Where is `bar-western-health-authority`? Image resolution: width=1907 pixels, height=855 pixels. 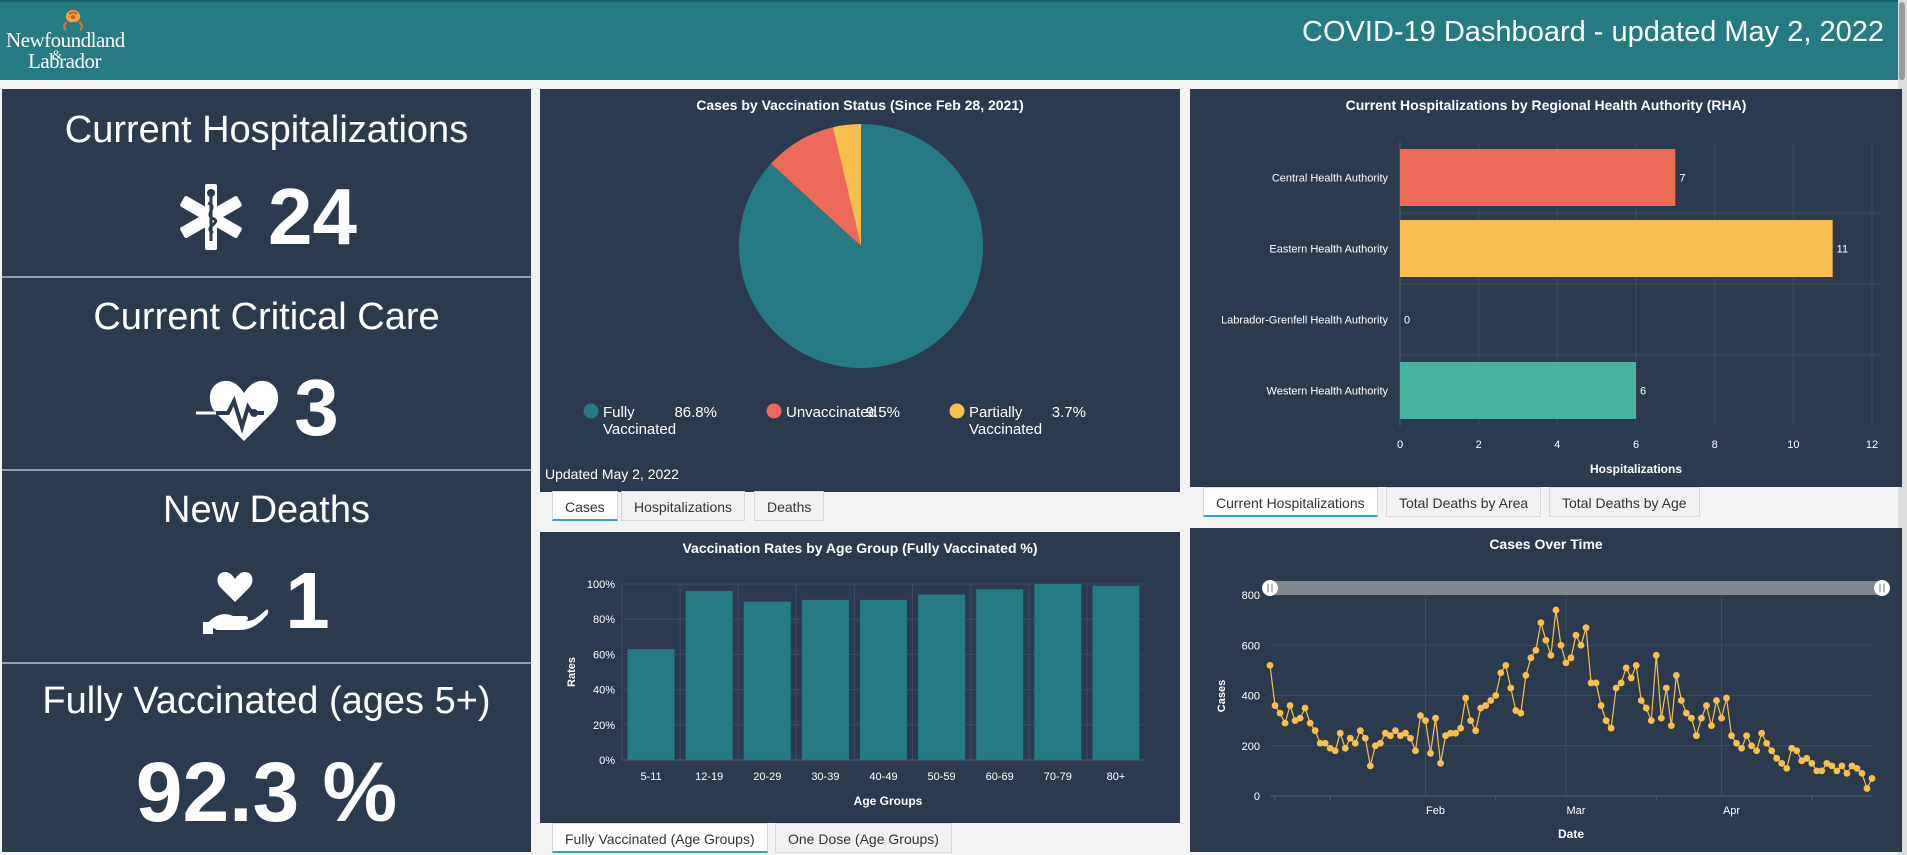 bar-western-health-authority is located at coordinates (1518, 390).